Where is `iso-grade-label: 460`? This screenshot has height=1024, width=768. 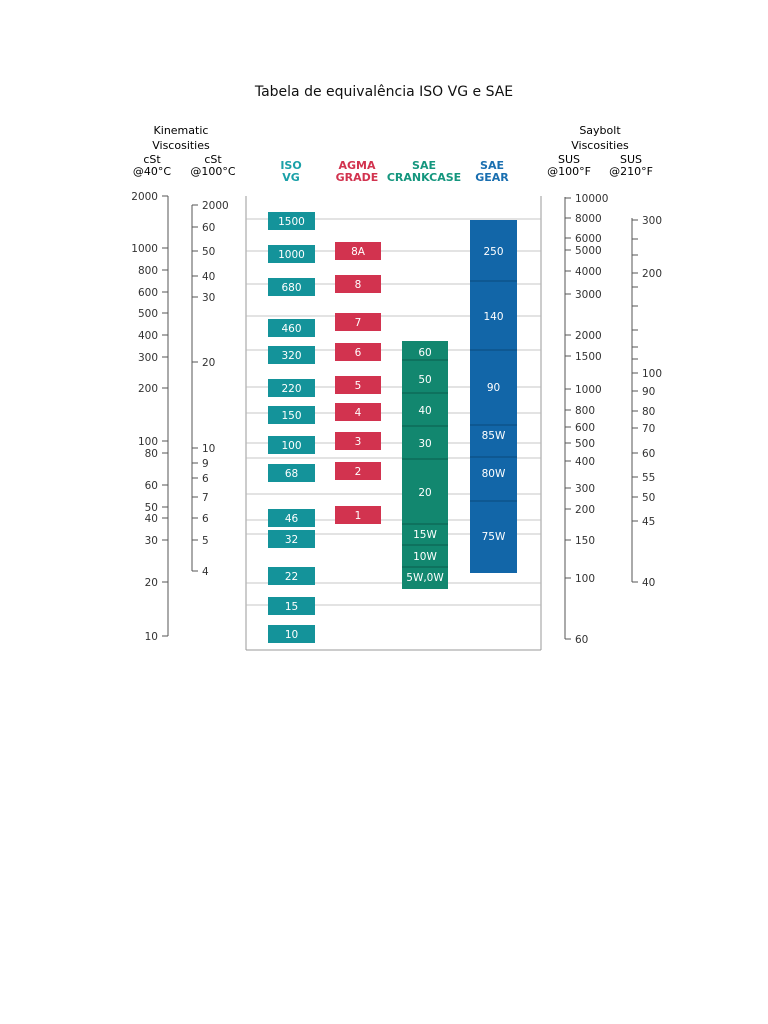 iso-grade-label: 460 is located at coordinates (291, 329).